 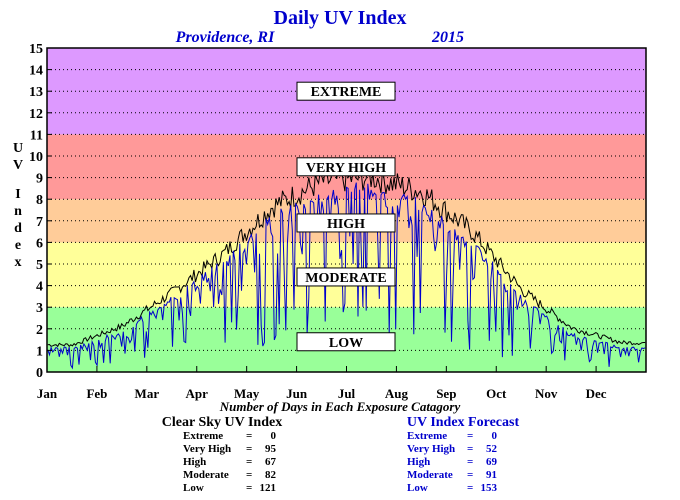 I want to click on y-axis-label-char: V, so click(x=18, y=165).